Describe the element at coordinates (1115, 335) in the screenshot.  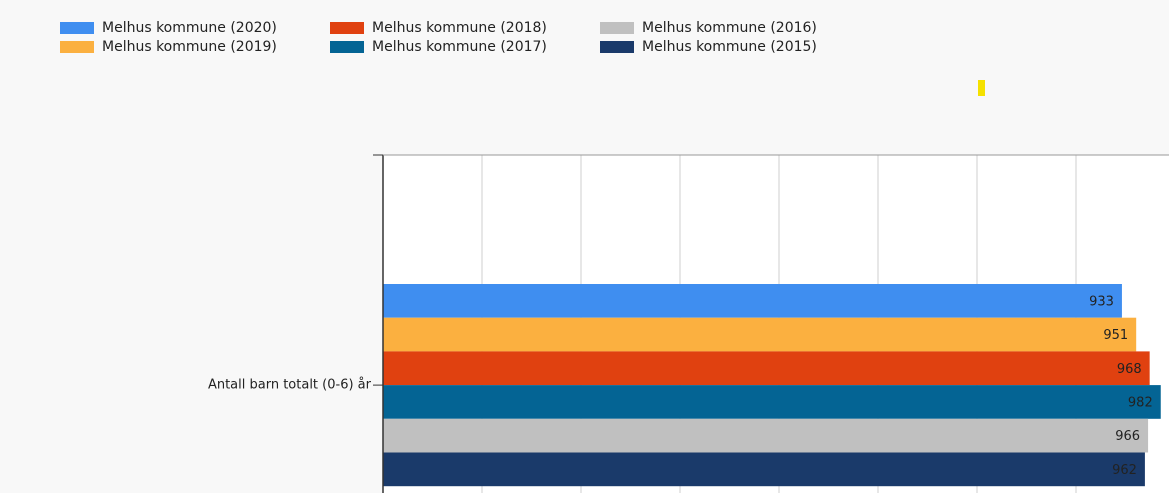
I see `value-label: 951` at that location.